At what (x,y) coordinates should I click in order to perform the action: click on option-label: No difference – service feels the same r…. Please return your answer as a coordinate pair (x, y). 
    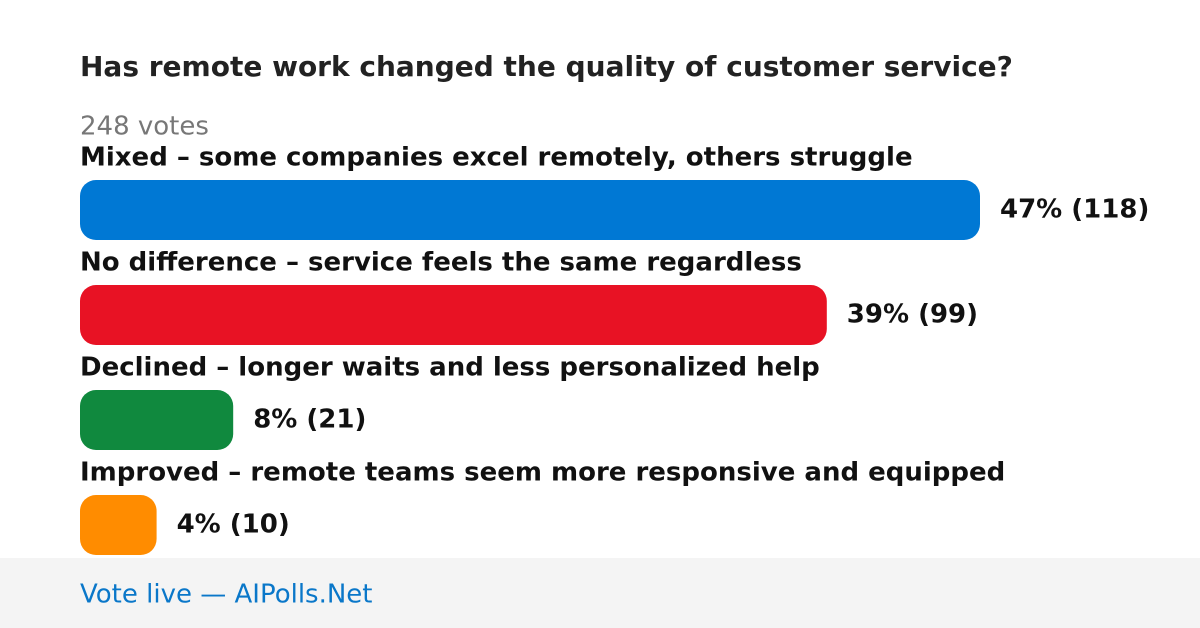
    Looking at the image, I should click on (441, 263).